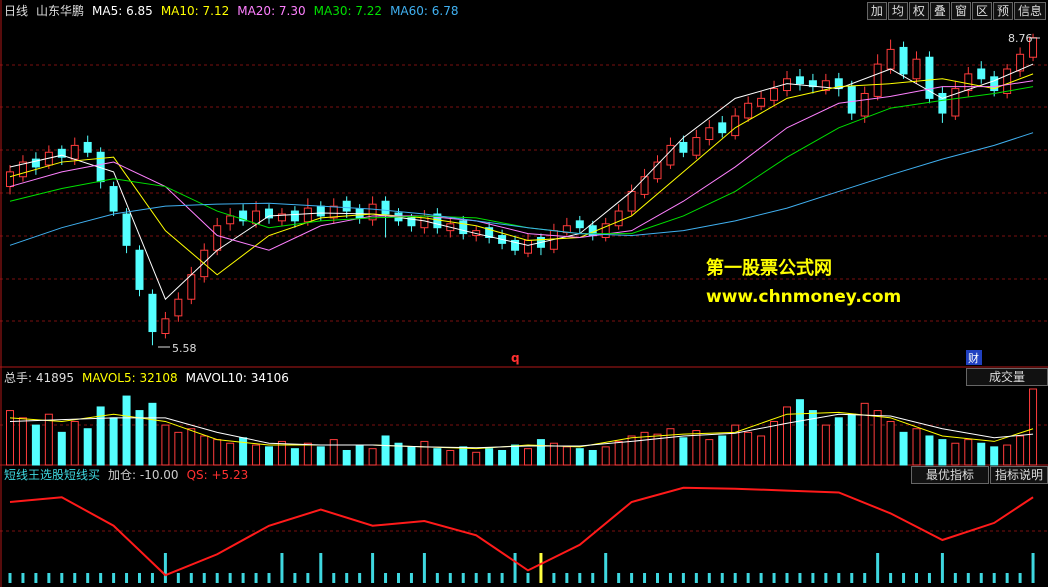 This screenshot has width=1048, height=587. I want to click on indicator-button: 最优指标, so click(950, 475).